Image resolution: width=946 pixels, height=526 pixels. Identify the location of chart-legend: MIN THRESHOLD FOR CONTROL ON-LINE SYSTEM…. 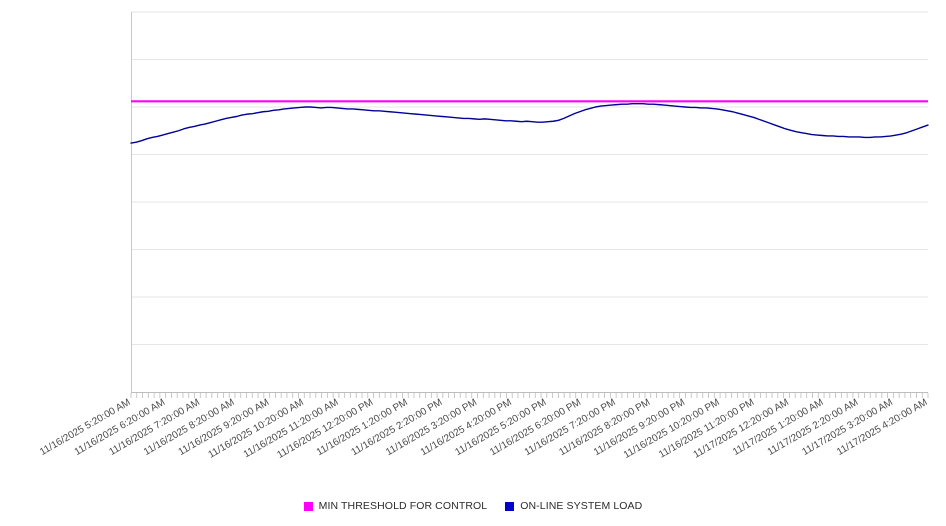
(473, 506).